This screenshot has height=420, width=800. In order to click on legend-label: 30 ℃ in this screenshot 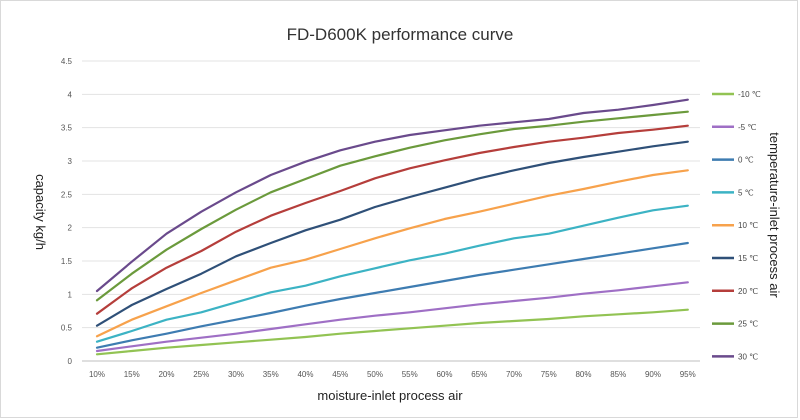, I will do `click(748, 356)`.